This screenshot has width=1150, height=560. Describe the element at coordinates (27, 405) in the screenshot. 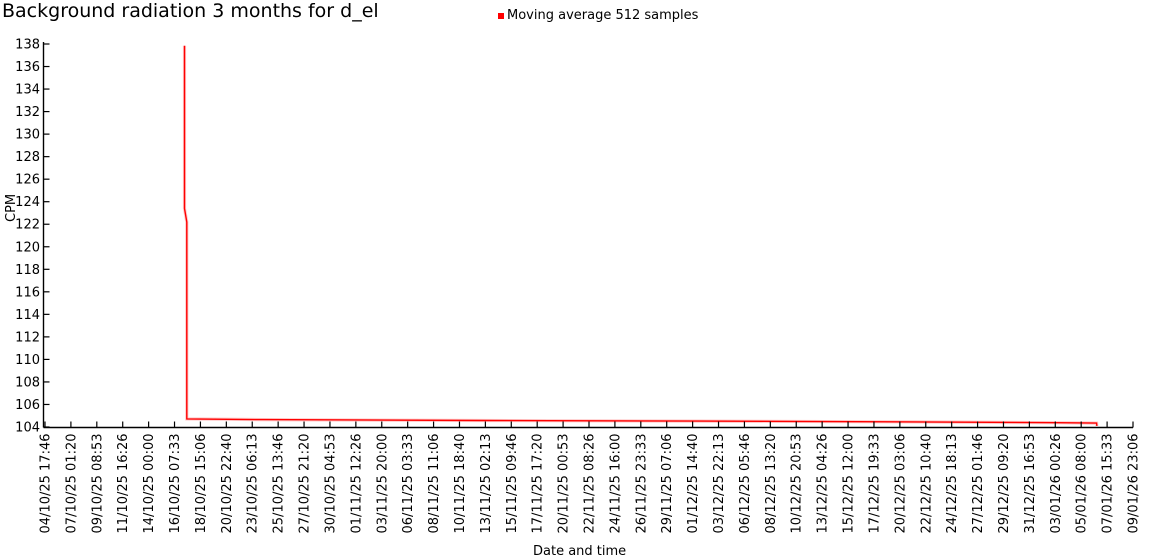

I see `y-tick-label: 106` at that location.